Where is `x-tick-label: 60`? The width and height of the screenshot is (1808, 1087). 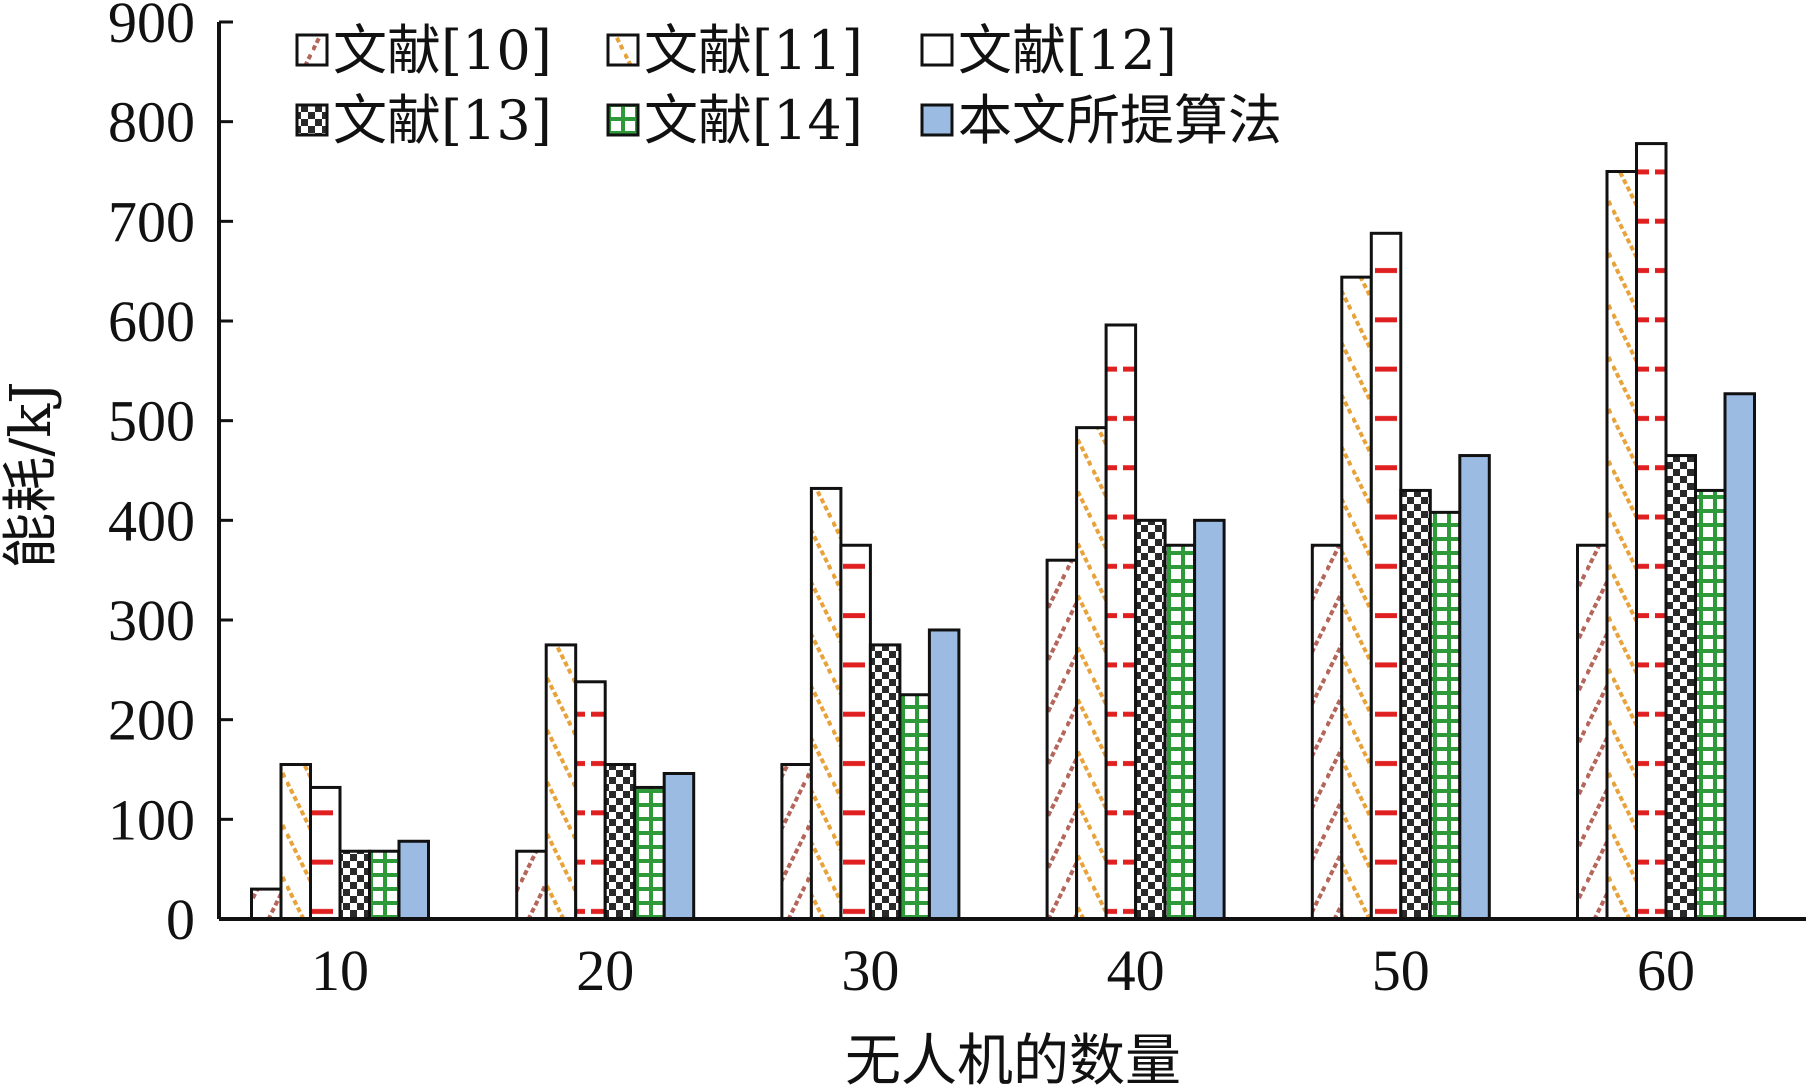
x-tick-label: 60 is located at coordinates (1666, 970).